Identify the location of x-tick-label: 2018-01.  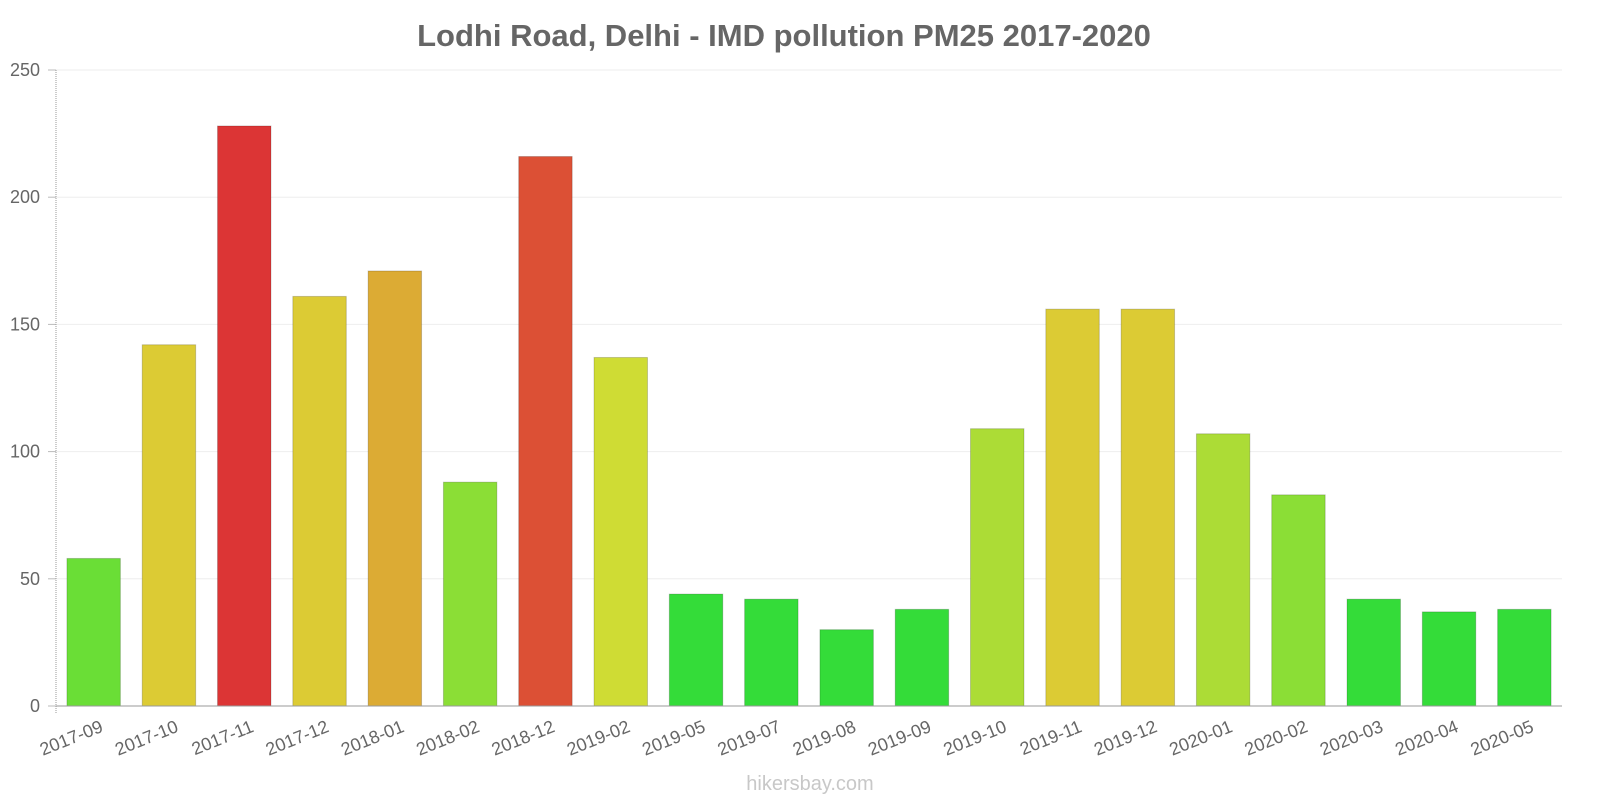
(372, 737).